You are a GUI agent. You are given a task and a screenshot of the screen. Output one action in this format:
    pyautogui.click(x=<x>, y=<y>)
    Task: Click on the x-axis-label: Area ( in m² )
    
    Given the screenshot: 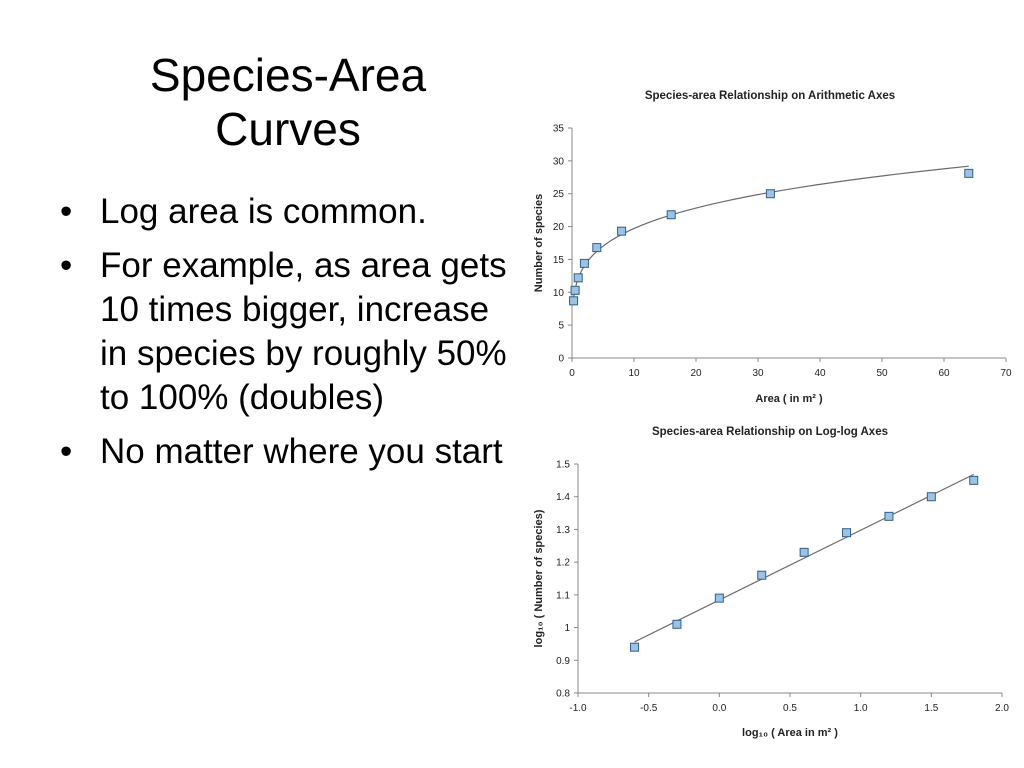 What is the action you would take?
    pyautogui.click(x=789, y=399)
    